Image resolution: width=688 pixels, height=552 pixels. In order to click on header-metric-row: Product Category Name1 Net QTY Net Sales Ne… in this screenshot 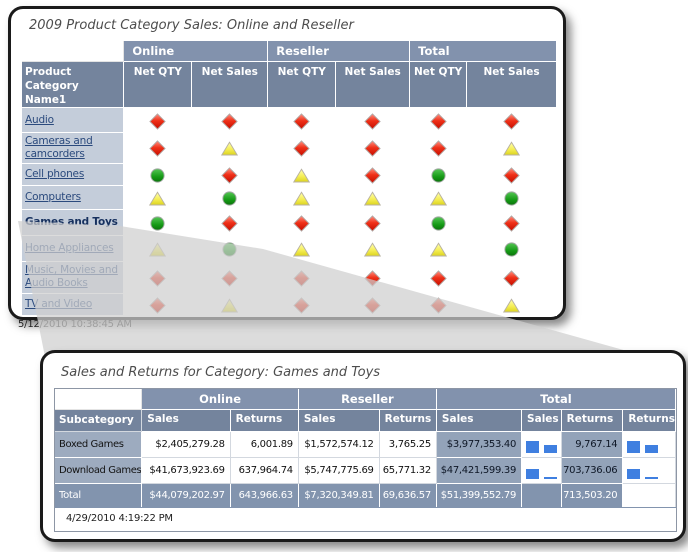, I will do `click(289, 85)`.